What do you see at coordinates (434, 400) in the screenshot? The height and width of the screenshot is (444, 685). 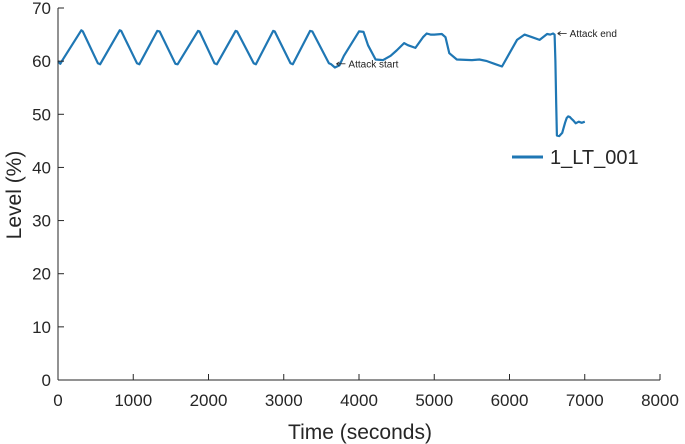 I see `x-tick-label: 5000` at bounding box center [434, 400].